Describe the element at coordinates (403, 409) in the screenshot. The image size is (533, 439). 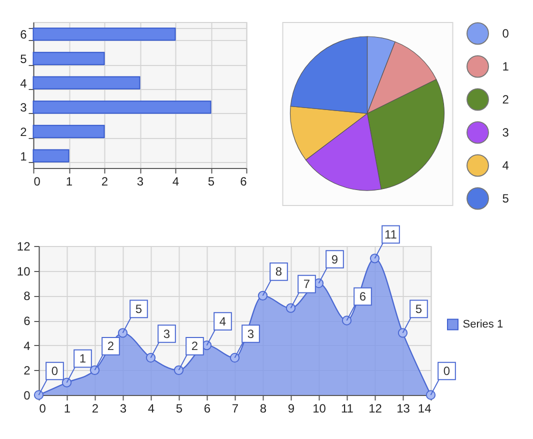
I see `x-tick-label: 13` at that location.